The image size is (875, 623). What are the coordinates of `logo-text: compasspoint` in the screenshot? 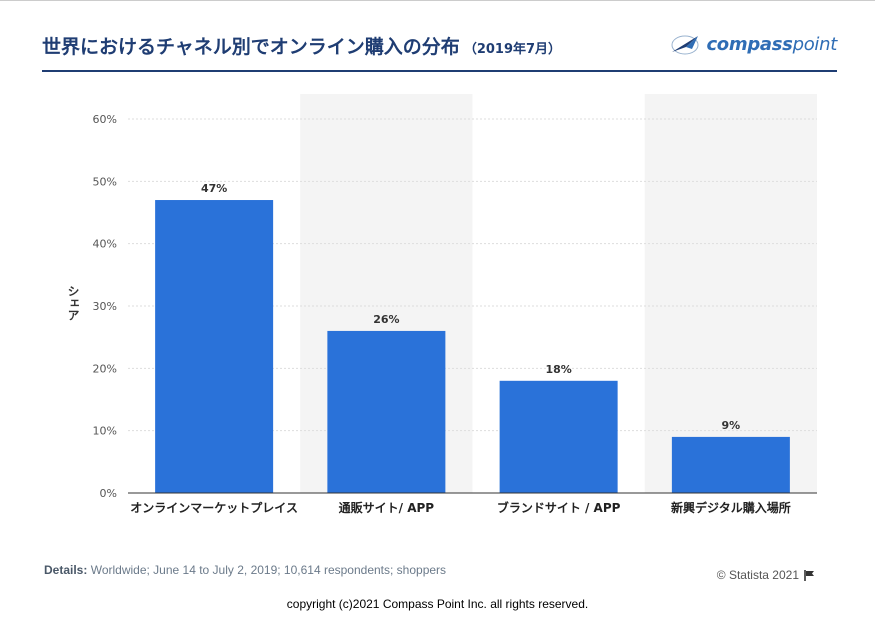 It's located at (771, 44).